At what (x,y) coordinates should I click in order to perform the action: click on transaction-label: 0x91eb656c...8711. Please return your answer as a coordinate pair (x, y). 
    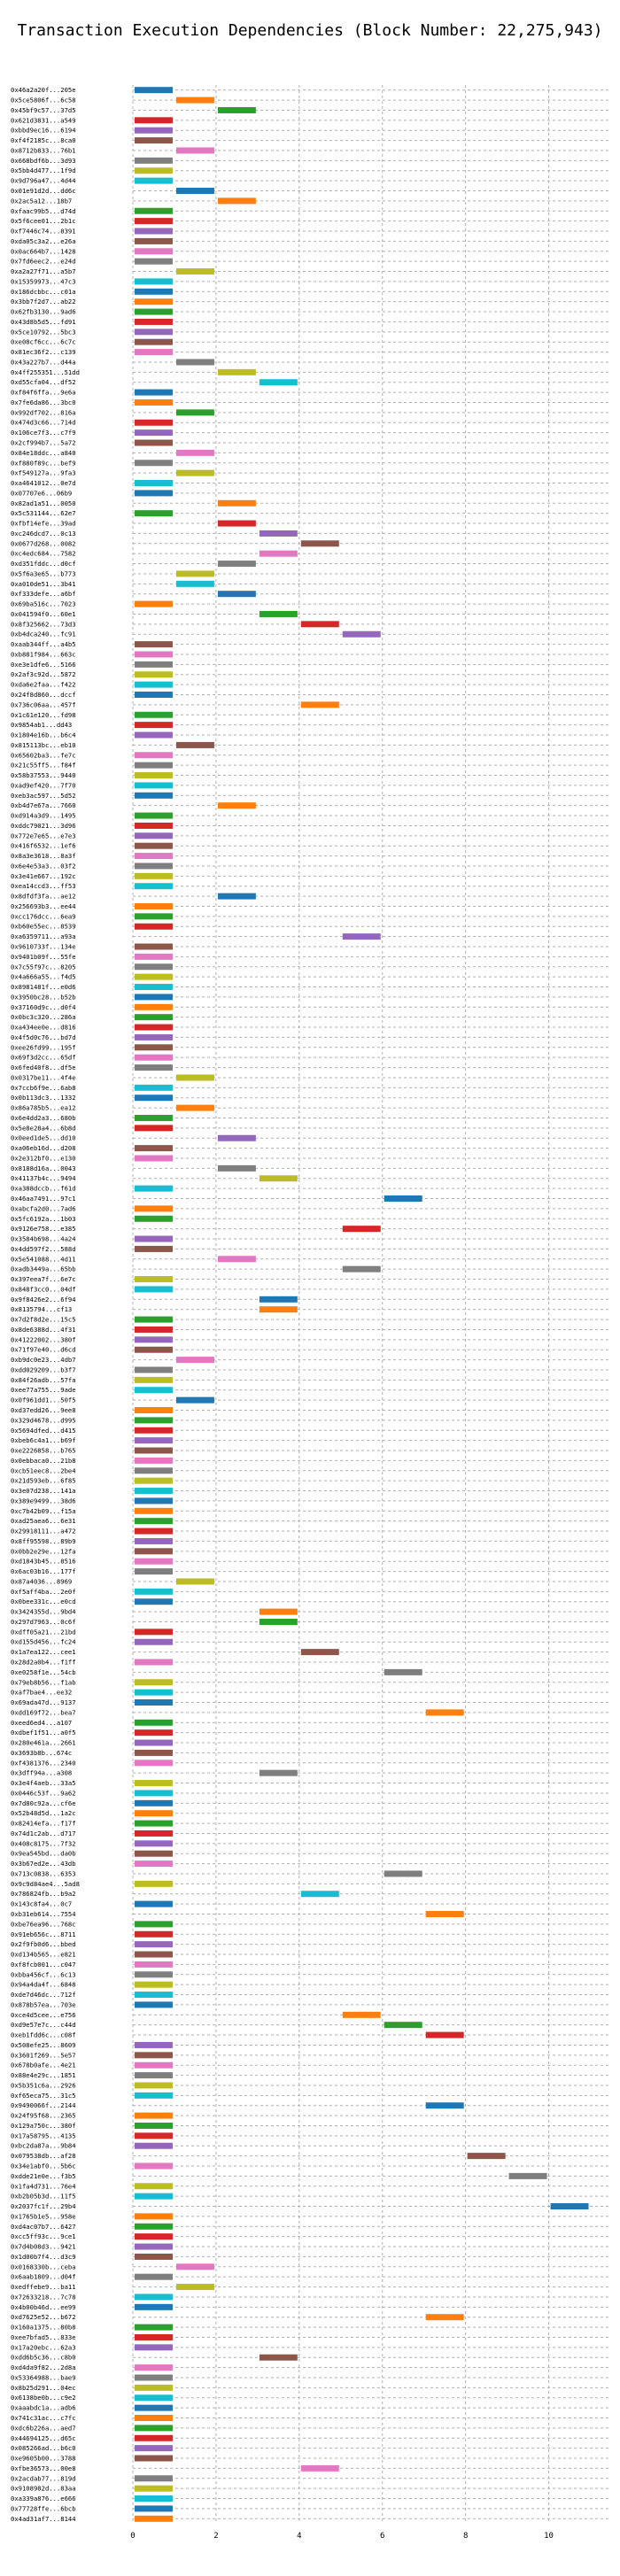
    Looking at the image, I should click on (43, 1934).